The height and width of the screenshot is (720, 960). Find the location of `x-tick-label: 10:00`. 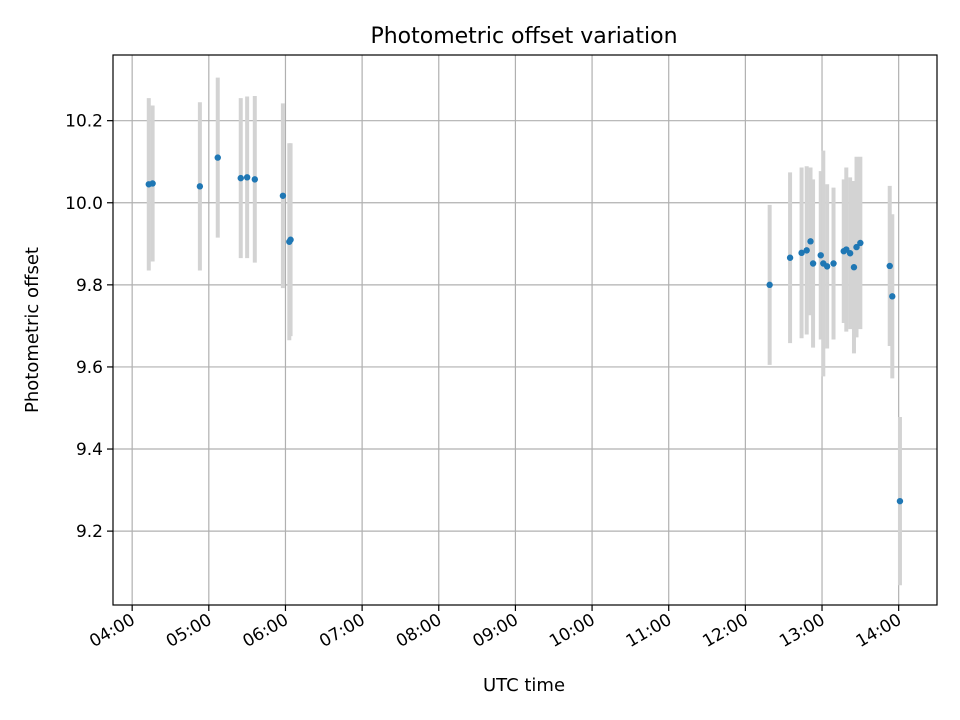

x-tick-label: 10:00 is located at coordinates (572, 631).